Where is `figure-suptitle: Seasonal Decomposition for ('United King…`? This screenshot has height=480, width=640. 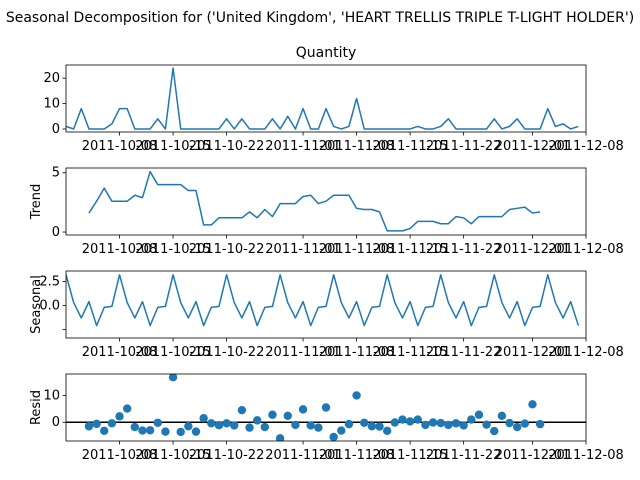
figure-suptitle: Seasonal Decomposition for ('United King… is located at coordinates (320, 18).